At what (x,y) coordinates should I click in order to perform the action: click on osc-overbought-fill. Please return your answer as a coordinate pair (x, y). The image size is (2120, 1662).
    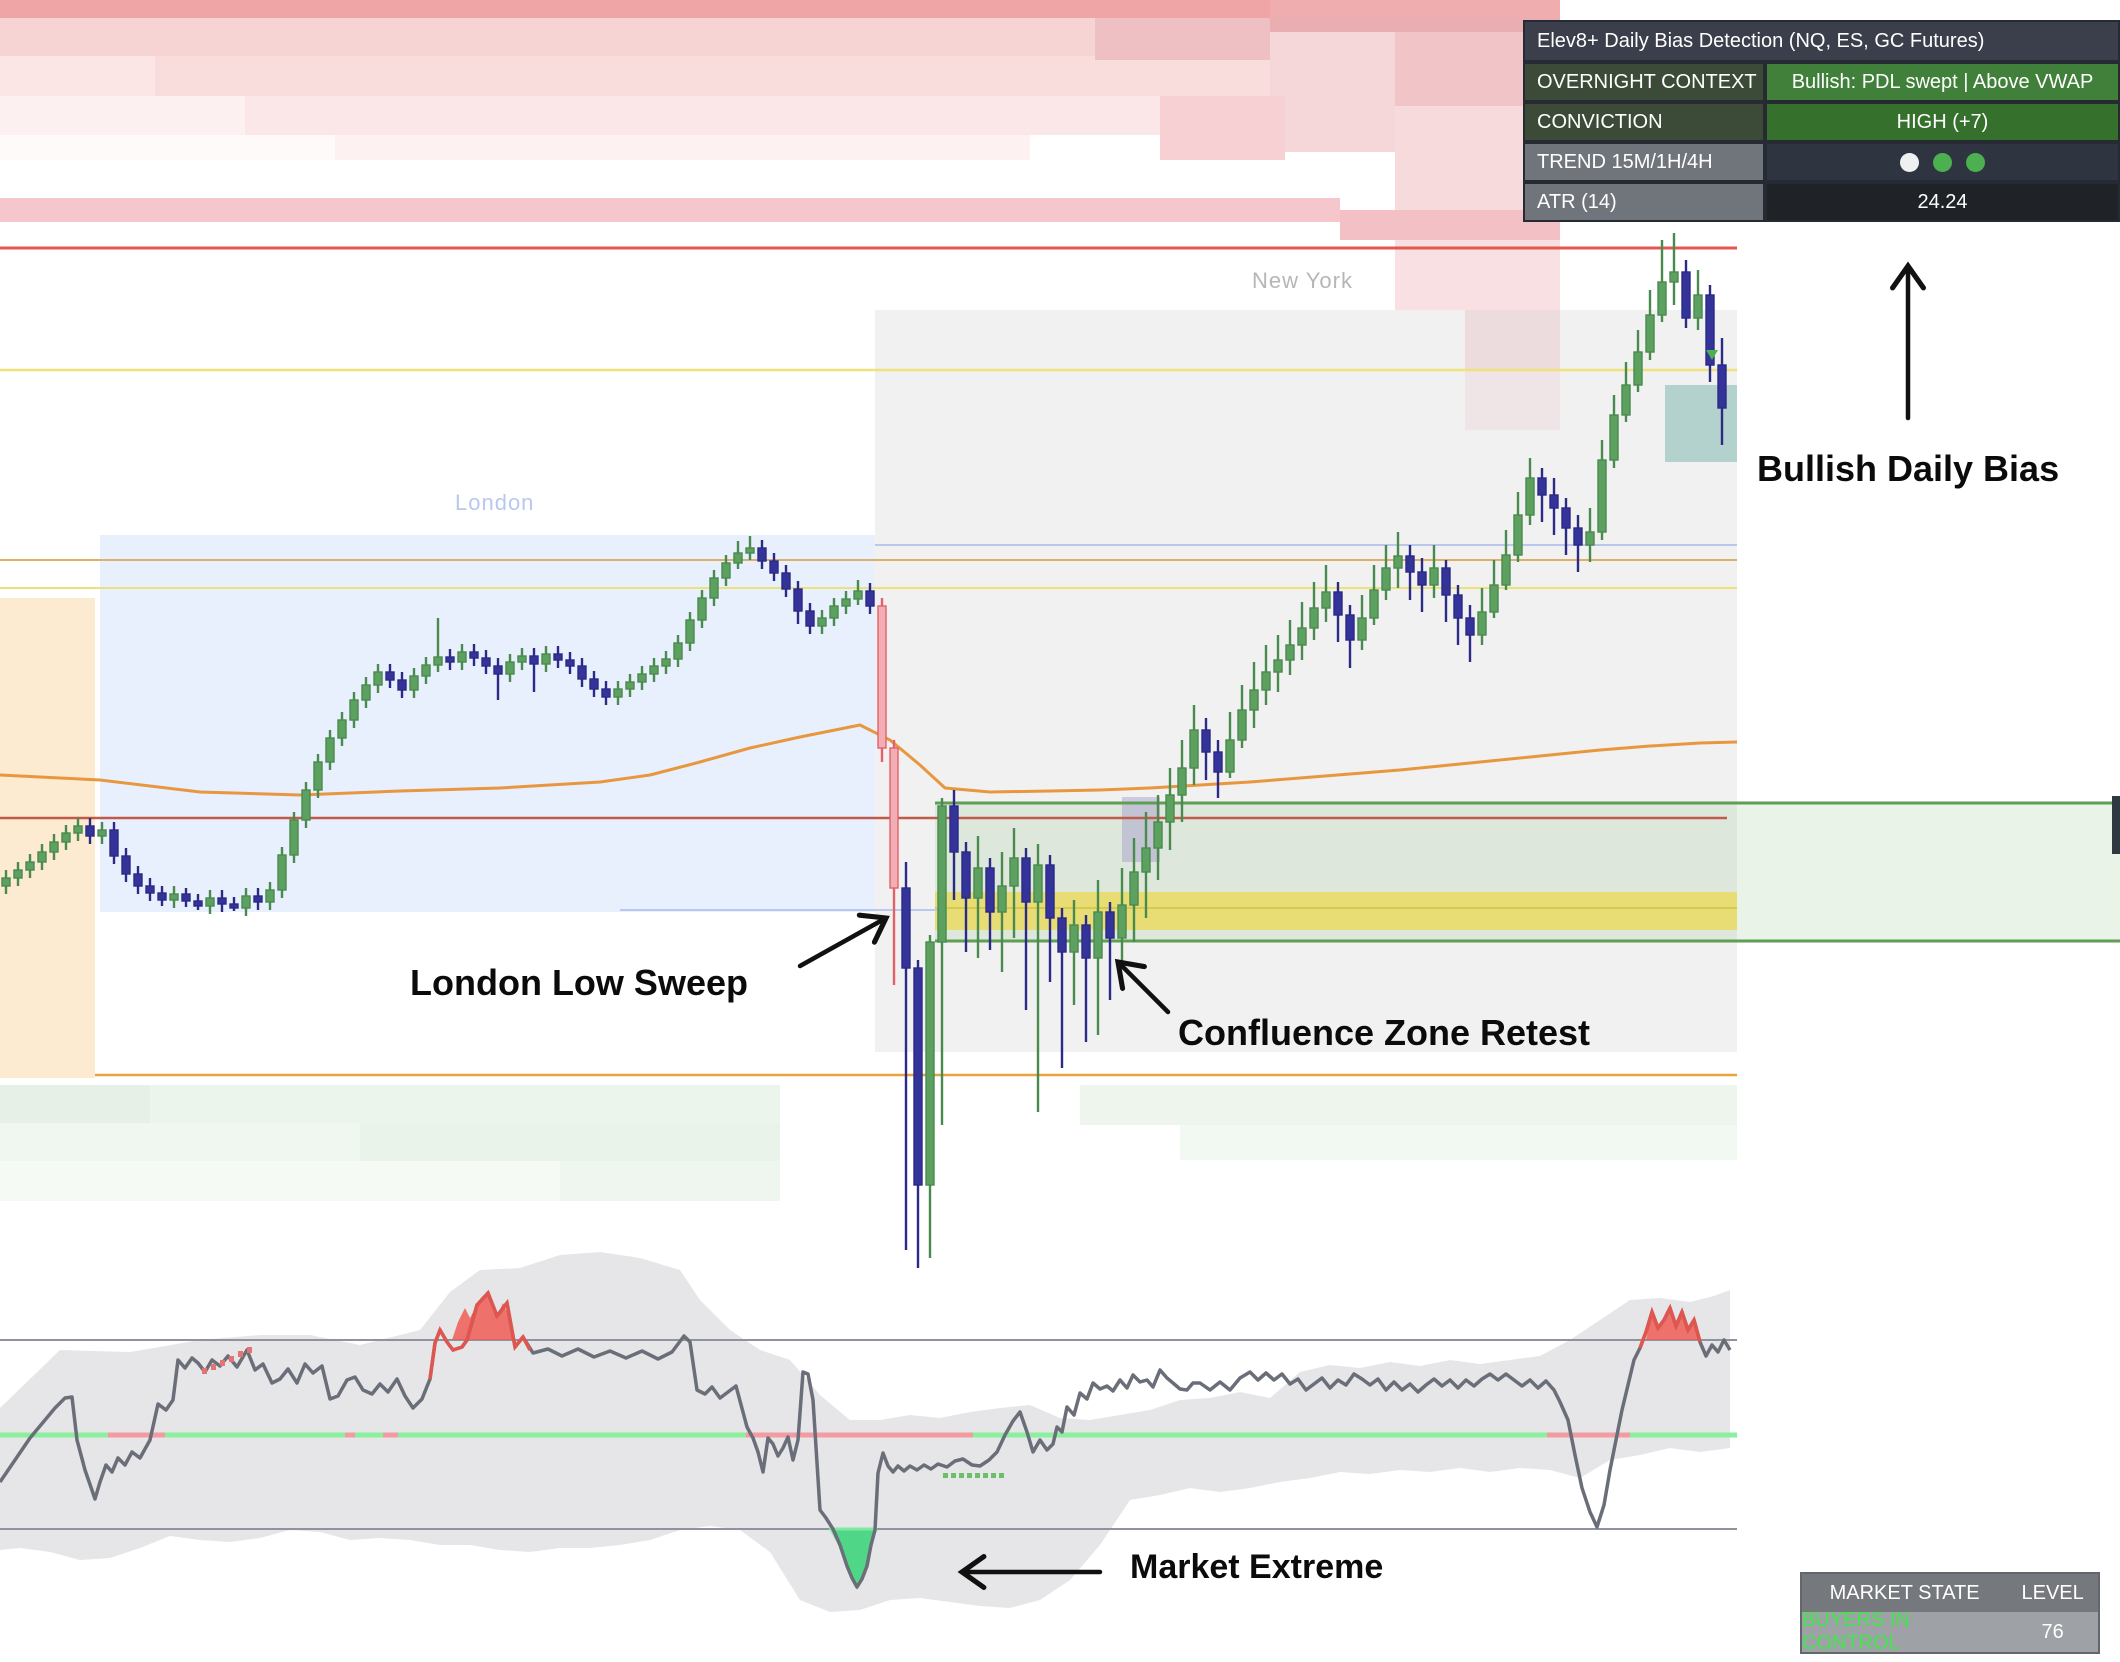
    Looking at the image, I should click on (483, 1316).